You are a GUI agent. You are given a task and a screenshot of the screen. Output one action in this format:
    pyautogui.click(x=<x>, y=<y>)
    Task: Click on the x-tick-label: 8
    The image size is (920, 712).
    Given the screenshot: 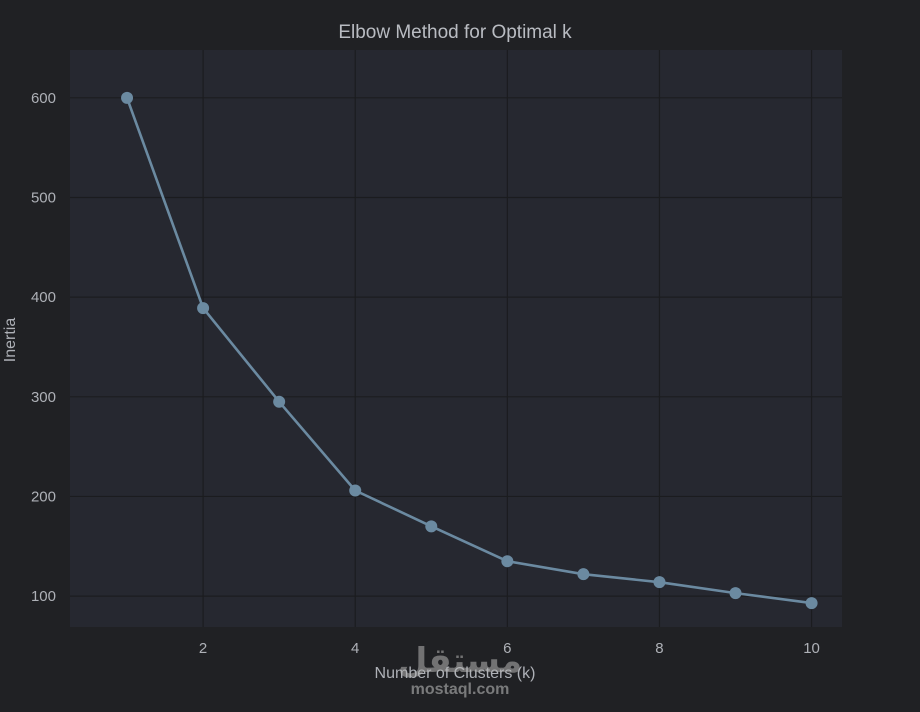 What is the action you would take?
    pyautogui.click(x=659, y=648)
    